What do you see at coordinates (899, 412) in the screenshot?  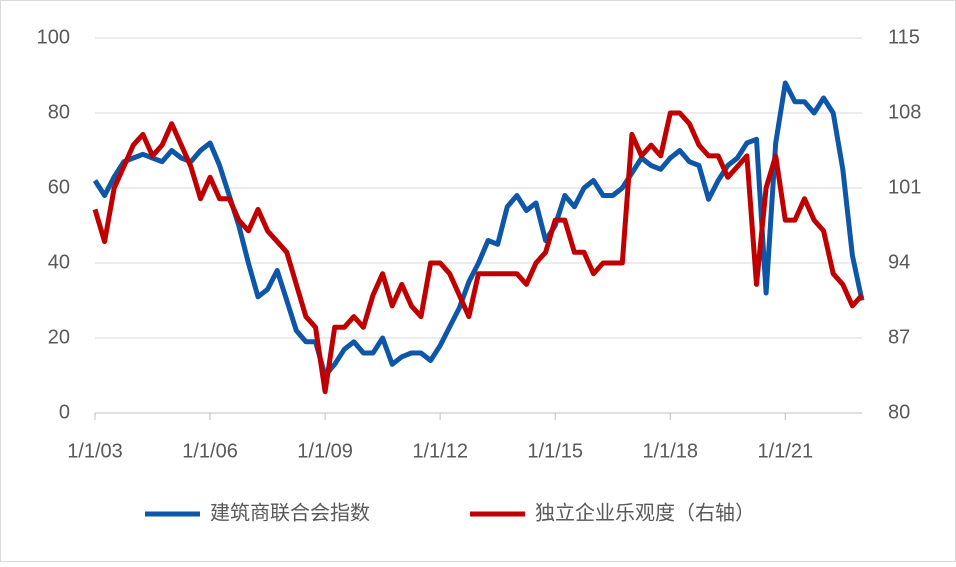 I see `y2-tick-label: 80` at bounding box center [899, 412].